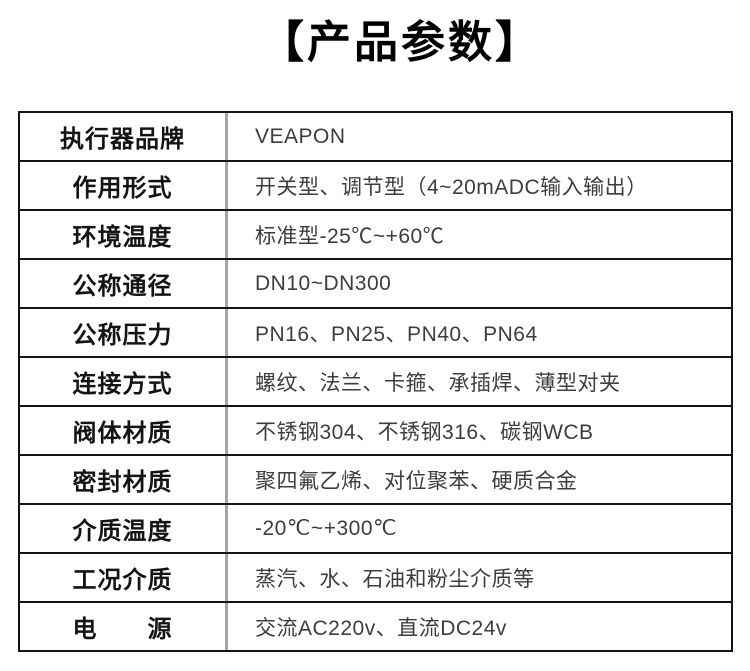 The width and height of the screenshot is (750, 671). What do you see at coordinates (395, 579) in the screenshot?
I see `param-value: 蒸汽、水、石油和粉尘介质等` at bounding box center [395, 579].